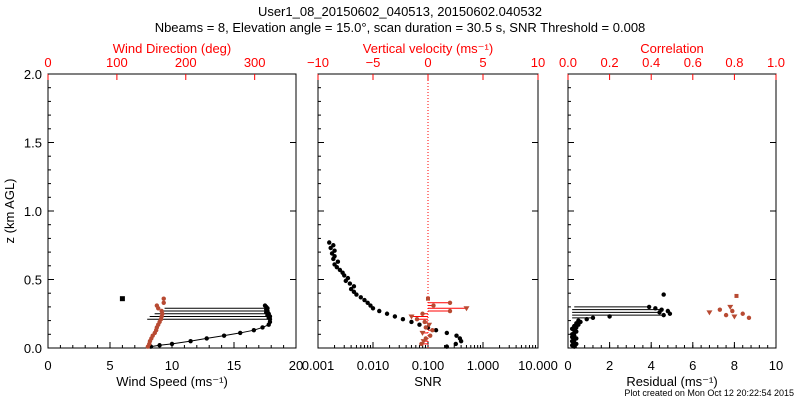  Describe the element at coordinates (651, 62) in the screenshot. I see `top-tick-label: 0.4` at that location.